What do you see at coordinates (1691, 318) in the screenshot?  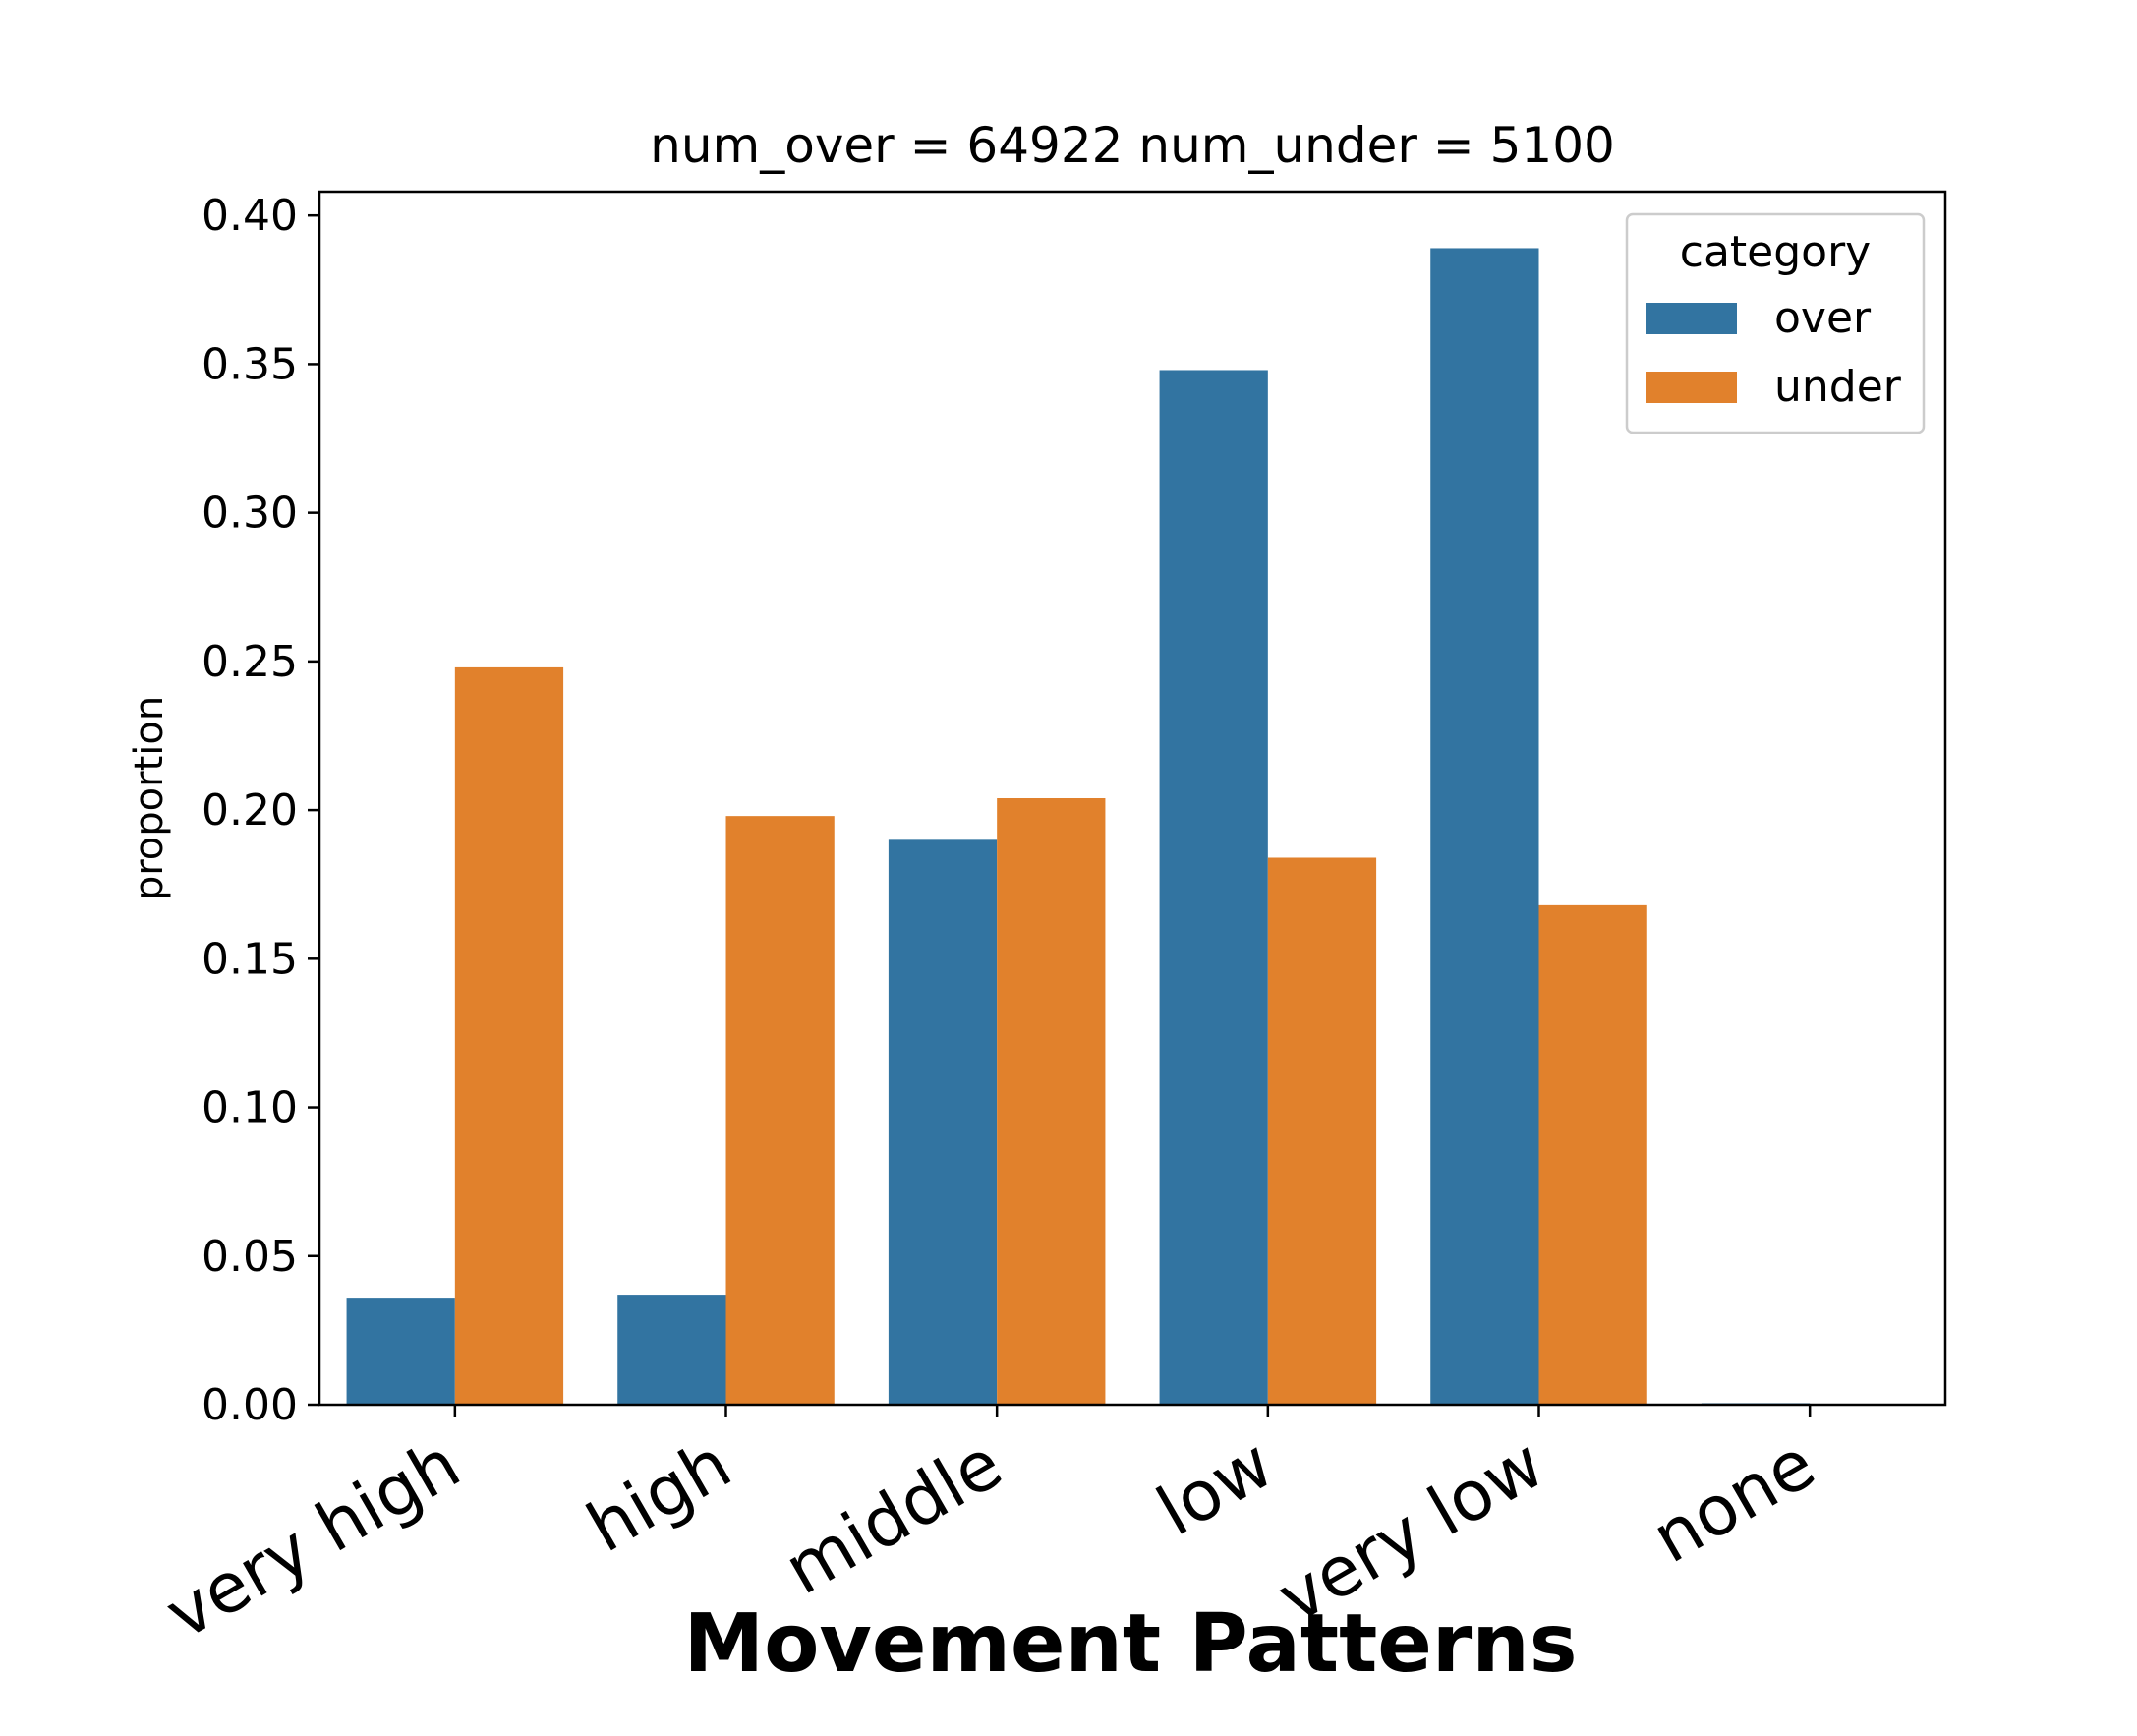 I see `legend-swatch-over` at bounding box center [1691, 318].